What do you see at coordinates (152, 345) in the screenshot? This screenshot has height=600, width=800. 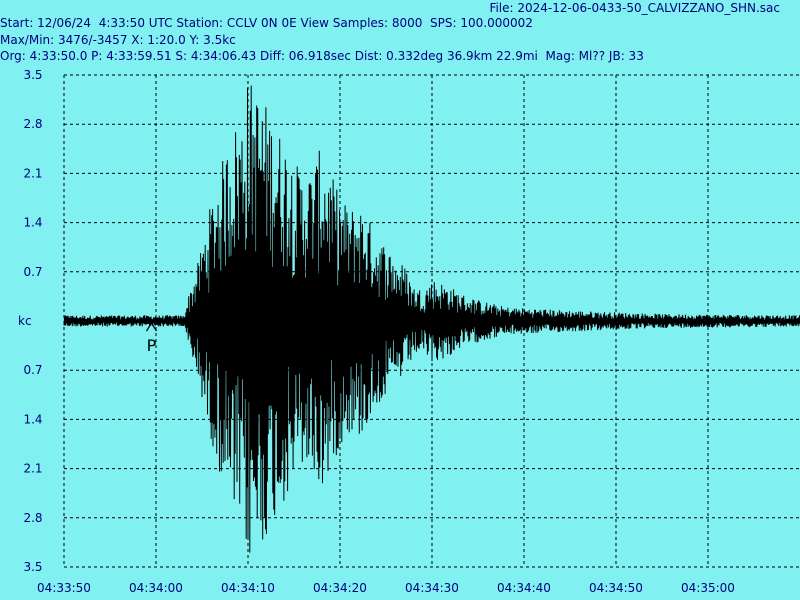 I see `phase-label-p: P` at bounding box center [152, 345].